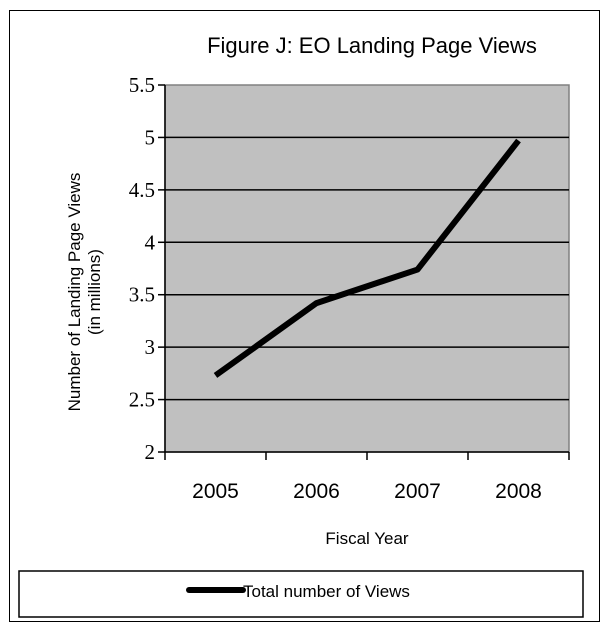 Image resolution: width=609 pixels, height=626 pixels. I want to click on y-tick-label: 3.5, so click(142, 295).